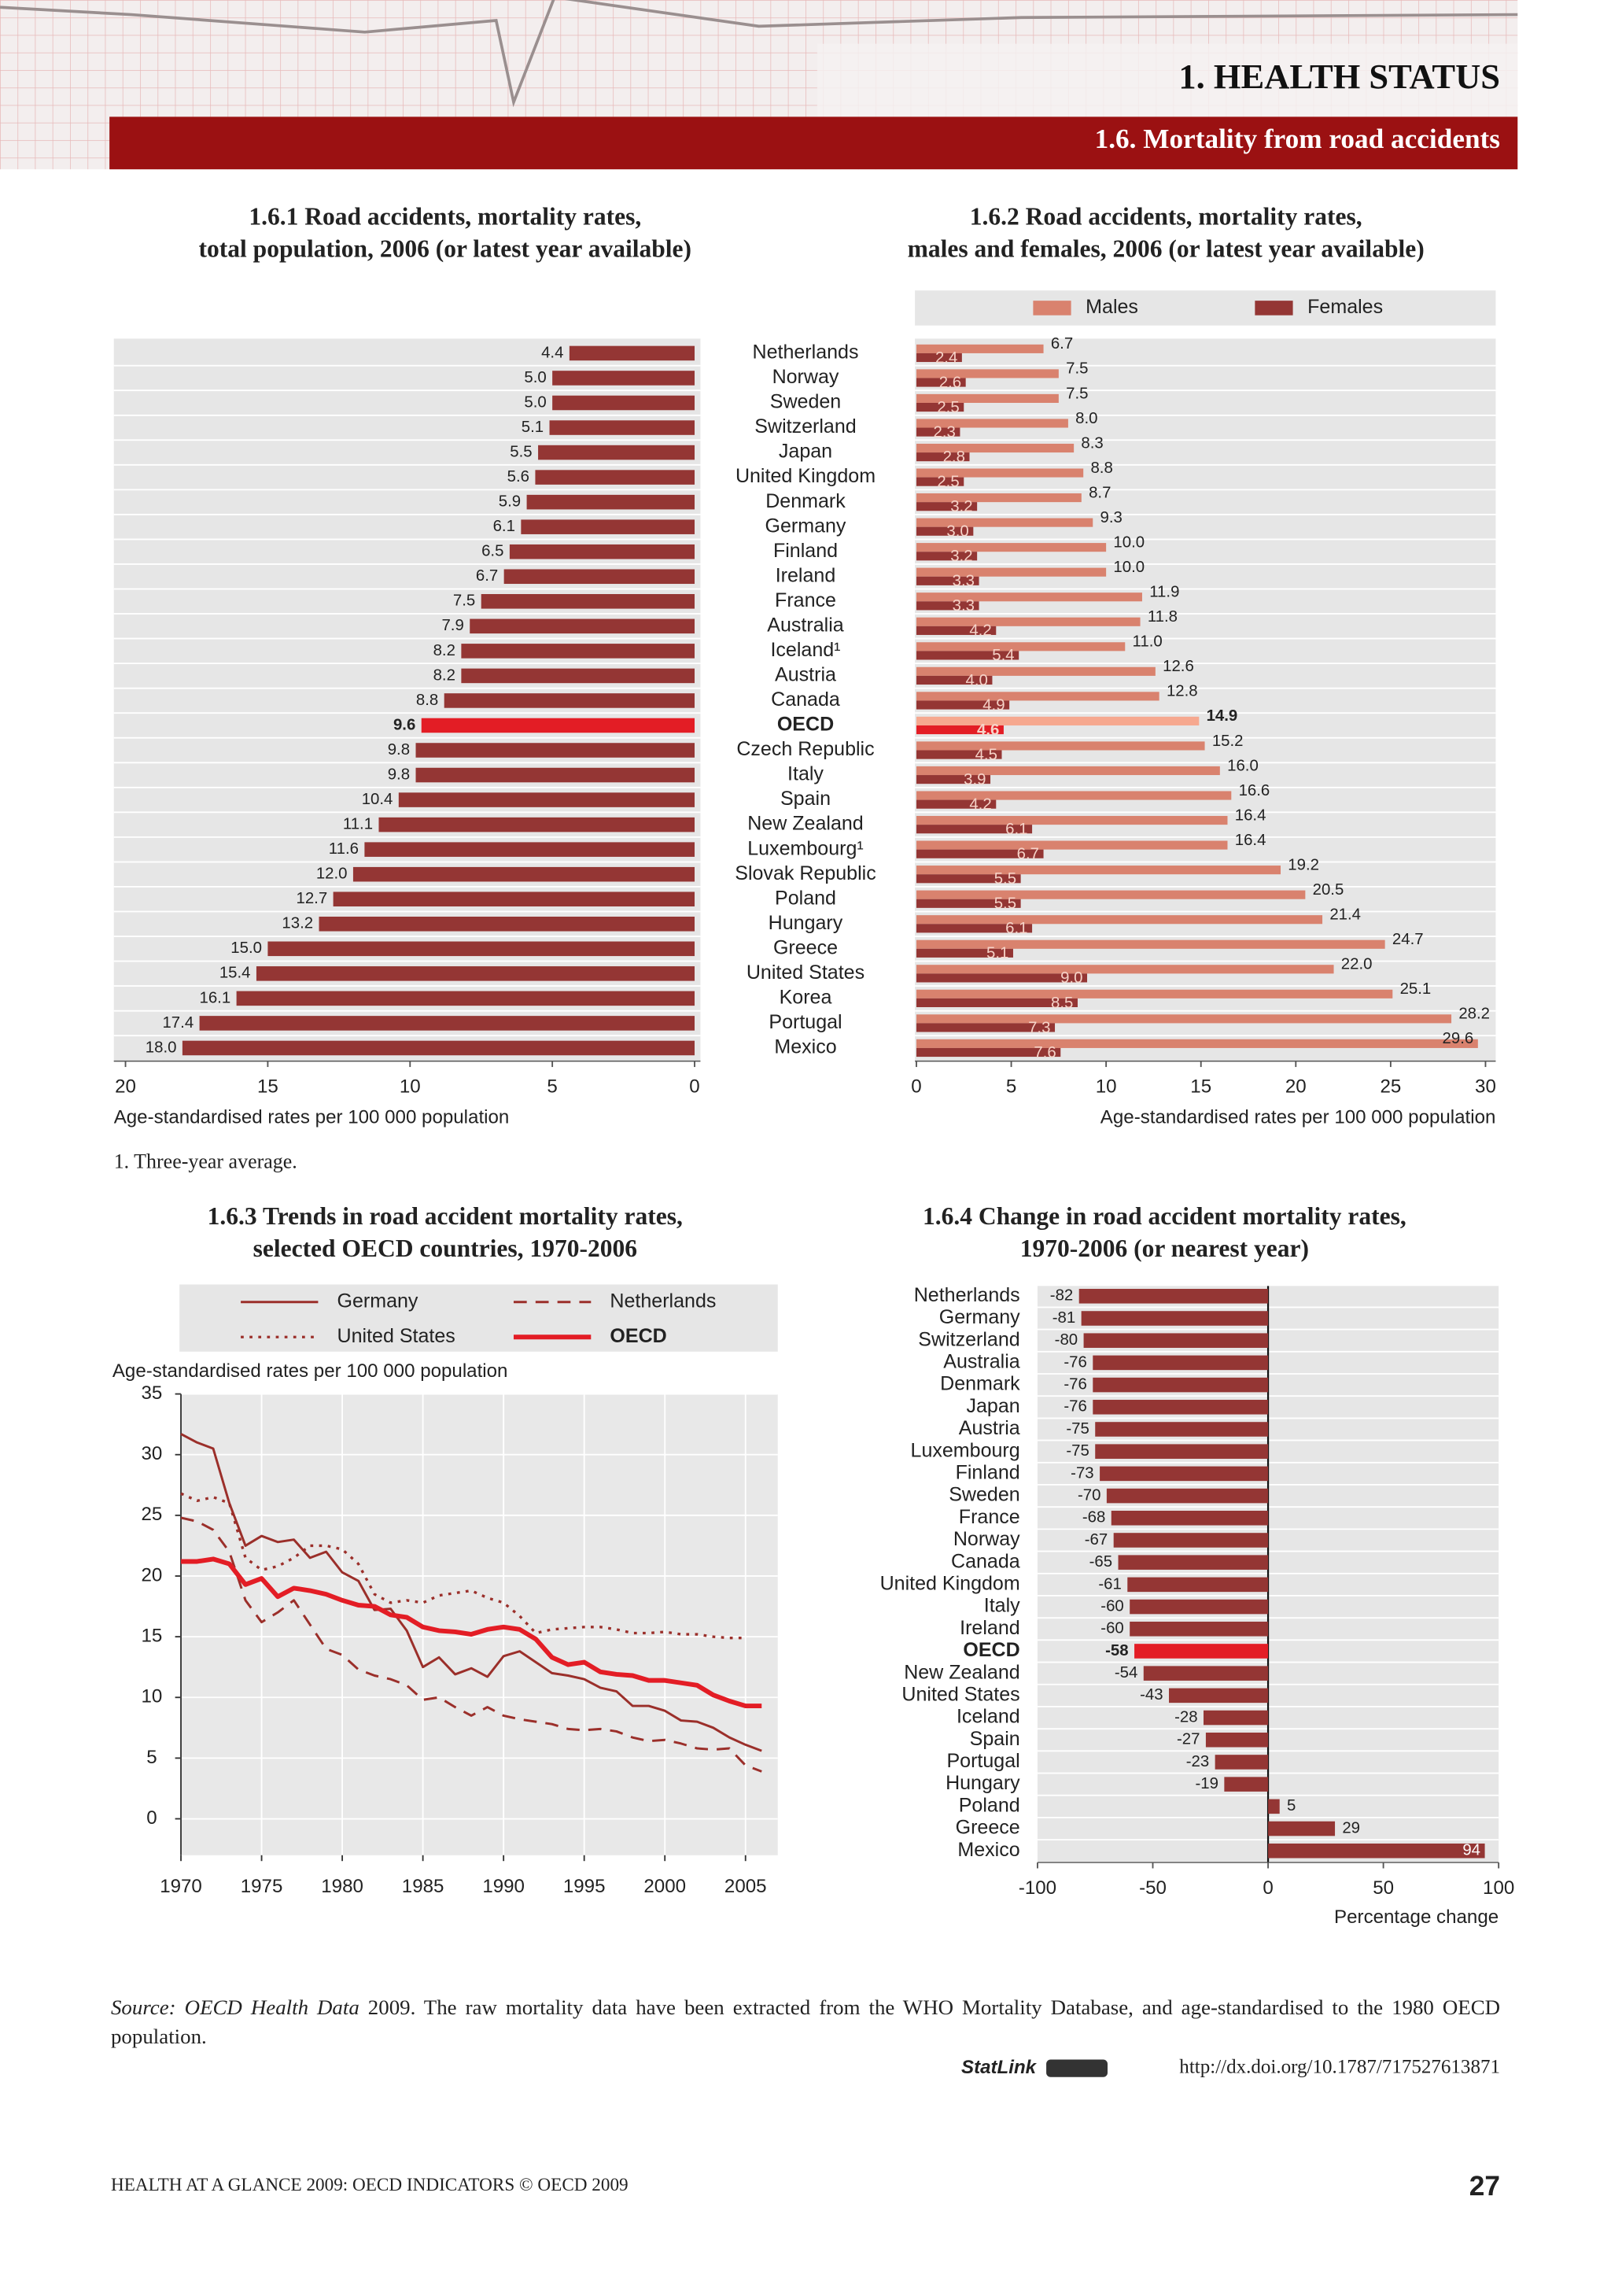 This screenshot has height=2296, width=1611. What do you see at coordinates (1093, 1517) in the screenshot?
I see `value-label: -68` at bounding box center [1093, 1517].